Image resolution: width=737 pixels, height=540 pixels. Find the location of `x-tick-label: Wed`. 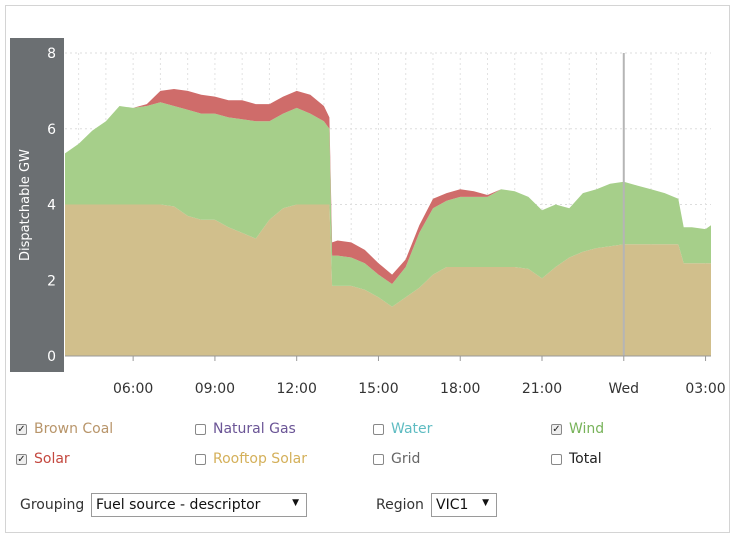

x-tick-label: Wed is located at coordinates (624, 389).